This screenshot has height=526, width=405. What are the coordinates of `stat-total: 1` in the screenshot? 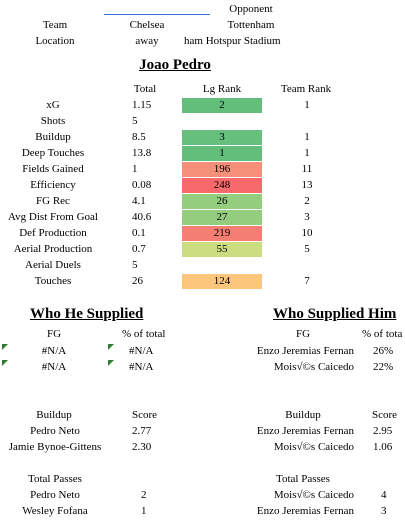 It's located at (135, 169).